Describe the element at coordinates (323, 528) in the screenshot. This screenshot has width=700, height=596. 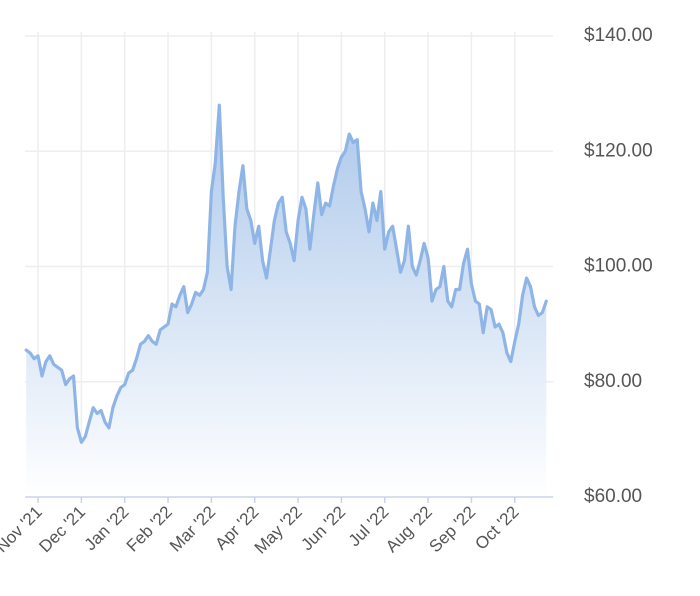
I see `x-tick-label: Jun '22` at that location.